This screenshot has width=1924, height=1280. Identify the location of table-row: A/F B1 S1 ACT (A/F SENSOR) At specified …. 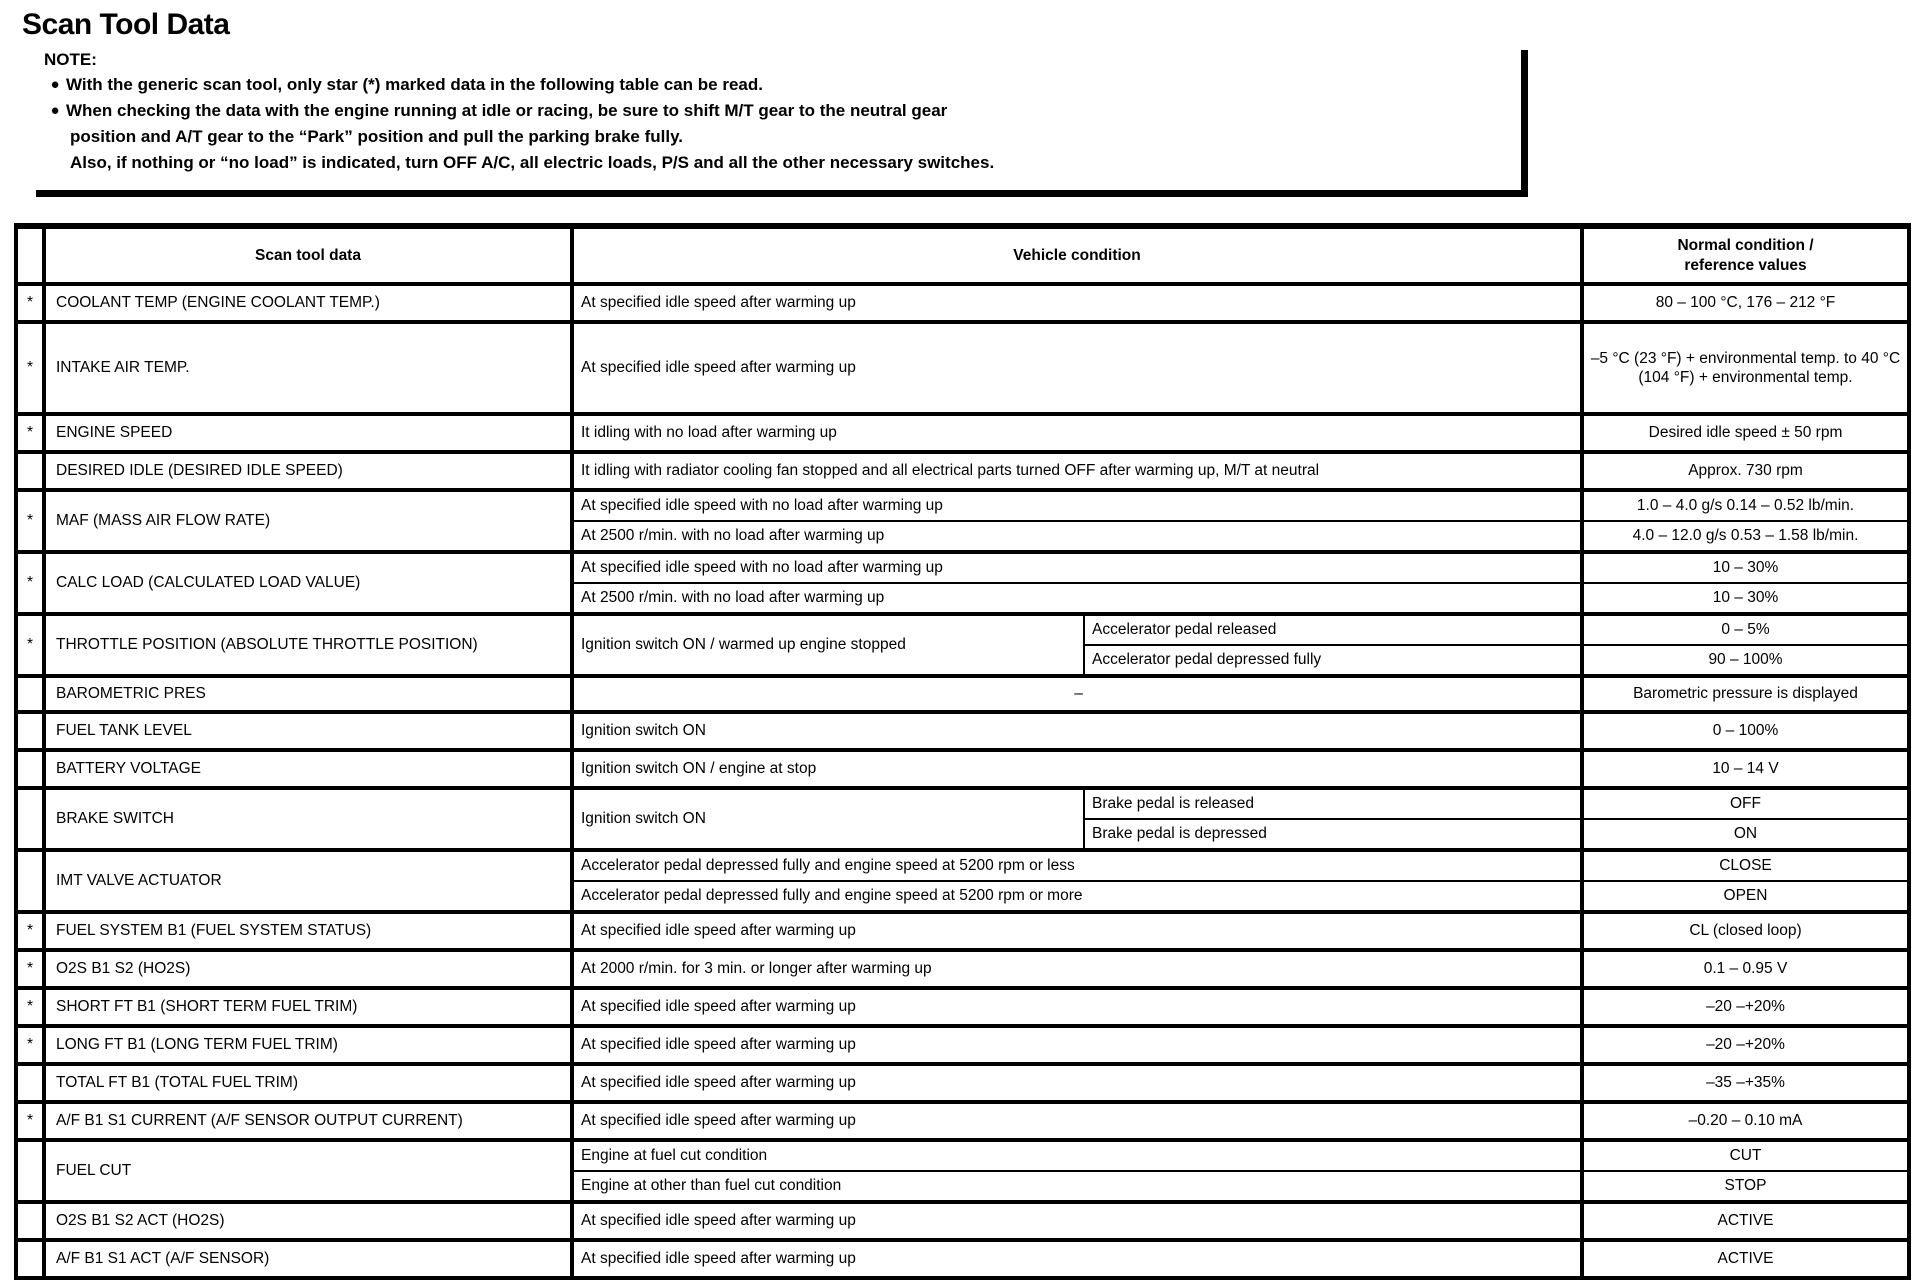
(962, 1258).